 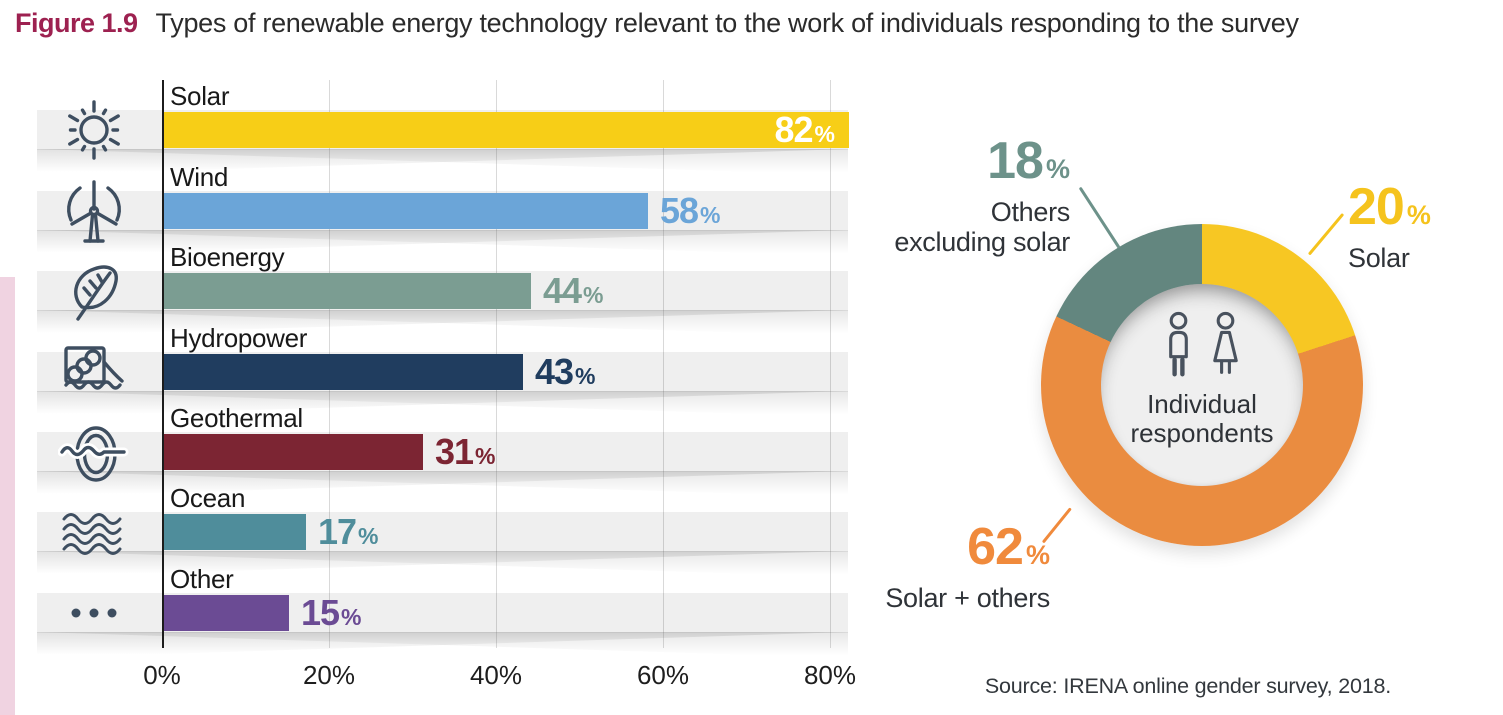 I want to click on category-label: Bioenergy, so click(x=227, y=257).